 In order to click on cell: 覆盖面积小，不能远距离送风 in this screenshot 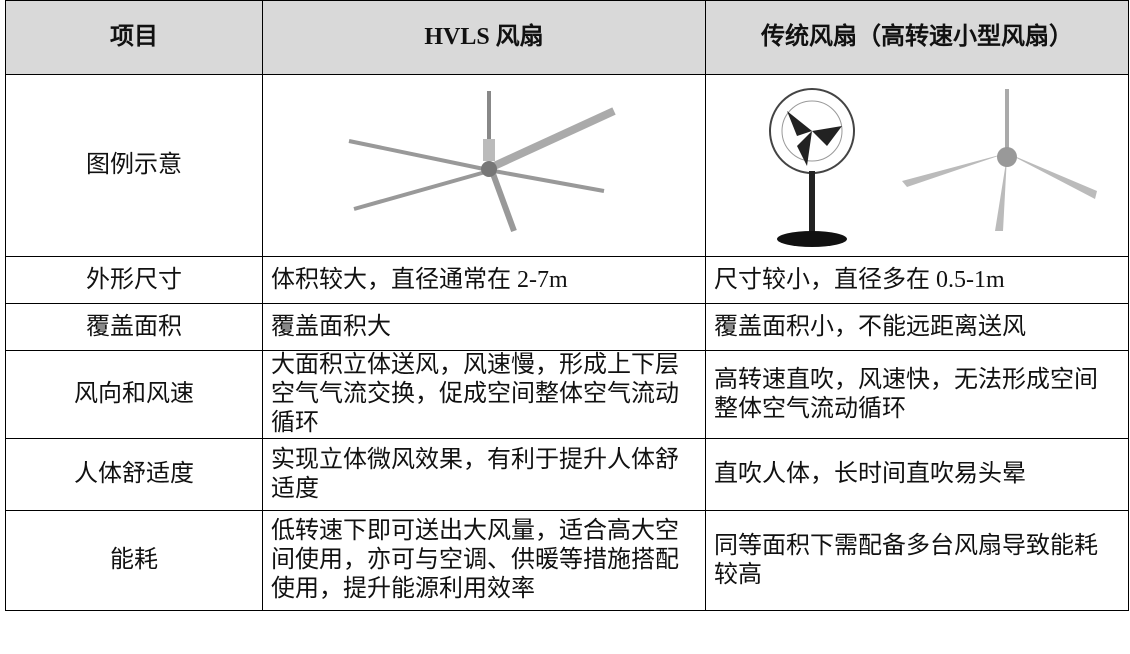, I will do `click(917, 327)`.